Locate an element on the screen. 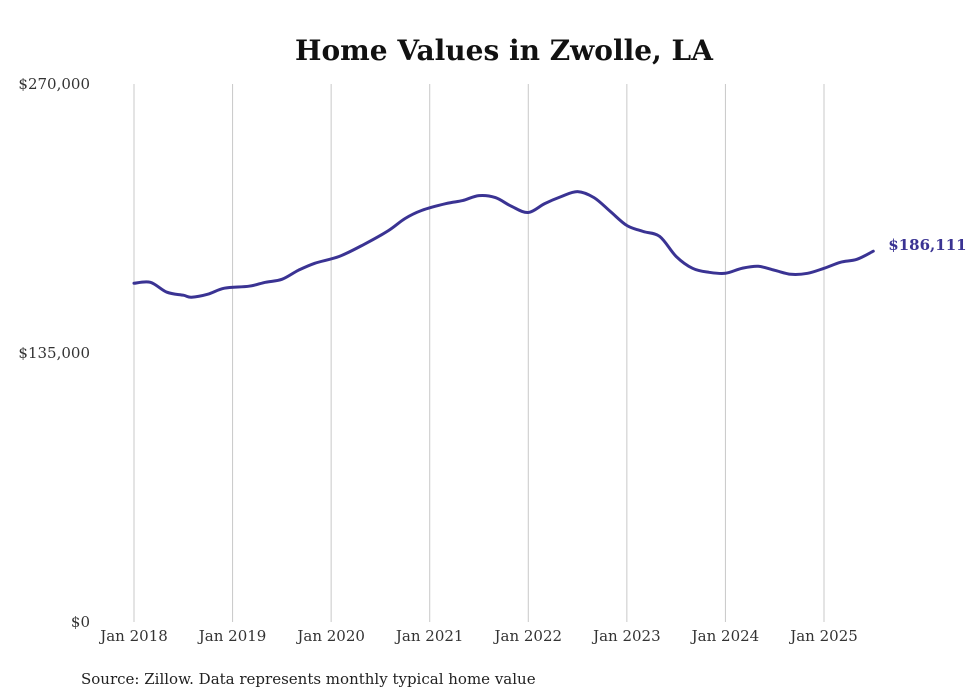  y-tick-label: $270,000 is located at coordinates (54, 84).